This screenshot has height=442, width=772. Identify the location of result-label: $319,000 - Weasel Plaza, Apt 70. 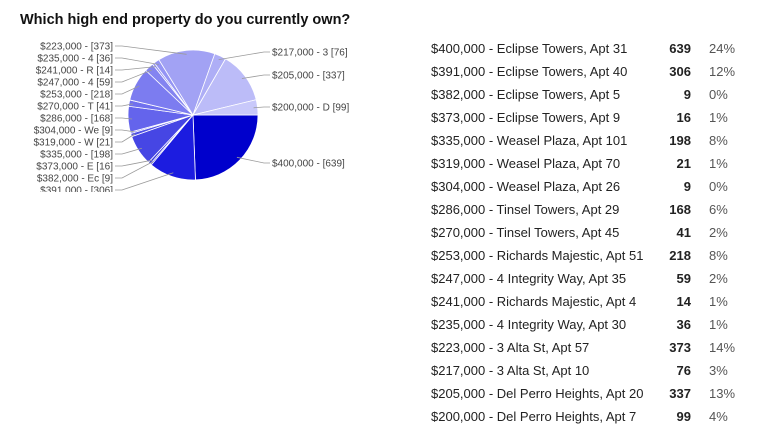
(526, 163).